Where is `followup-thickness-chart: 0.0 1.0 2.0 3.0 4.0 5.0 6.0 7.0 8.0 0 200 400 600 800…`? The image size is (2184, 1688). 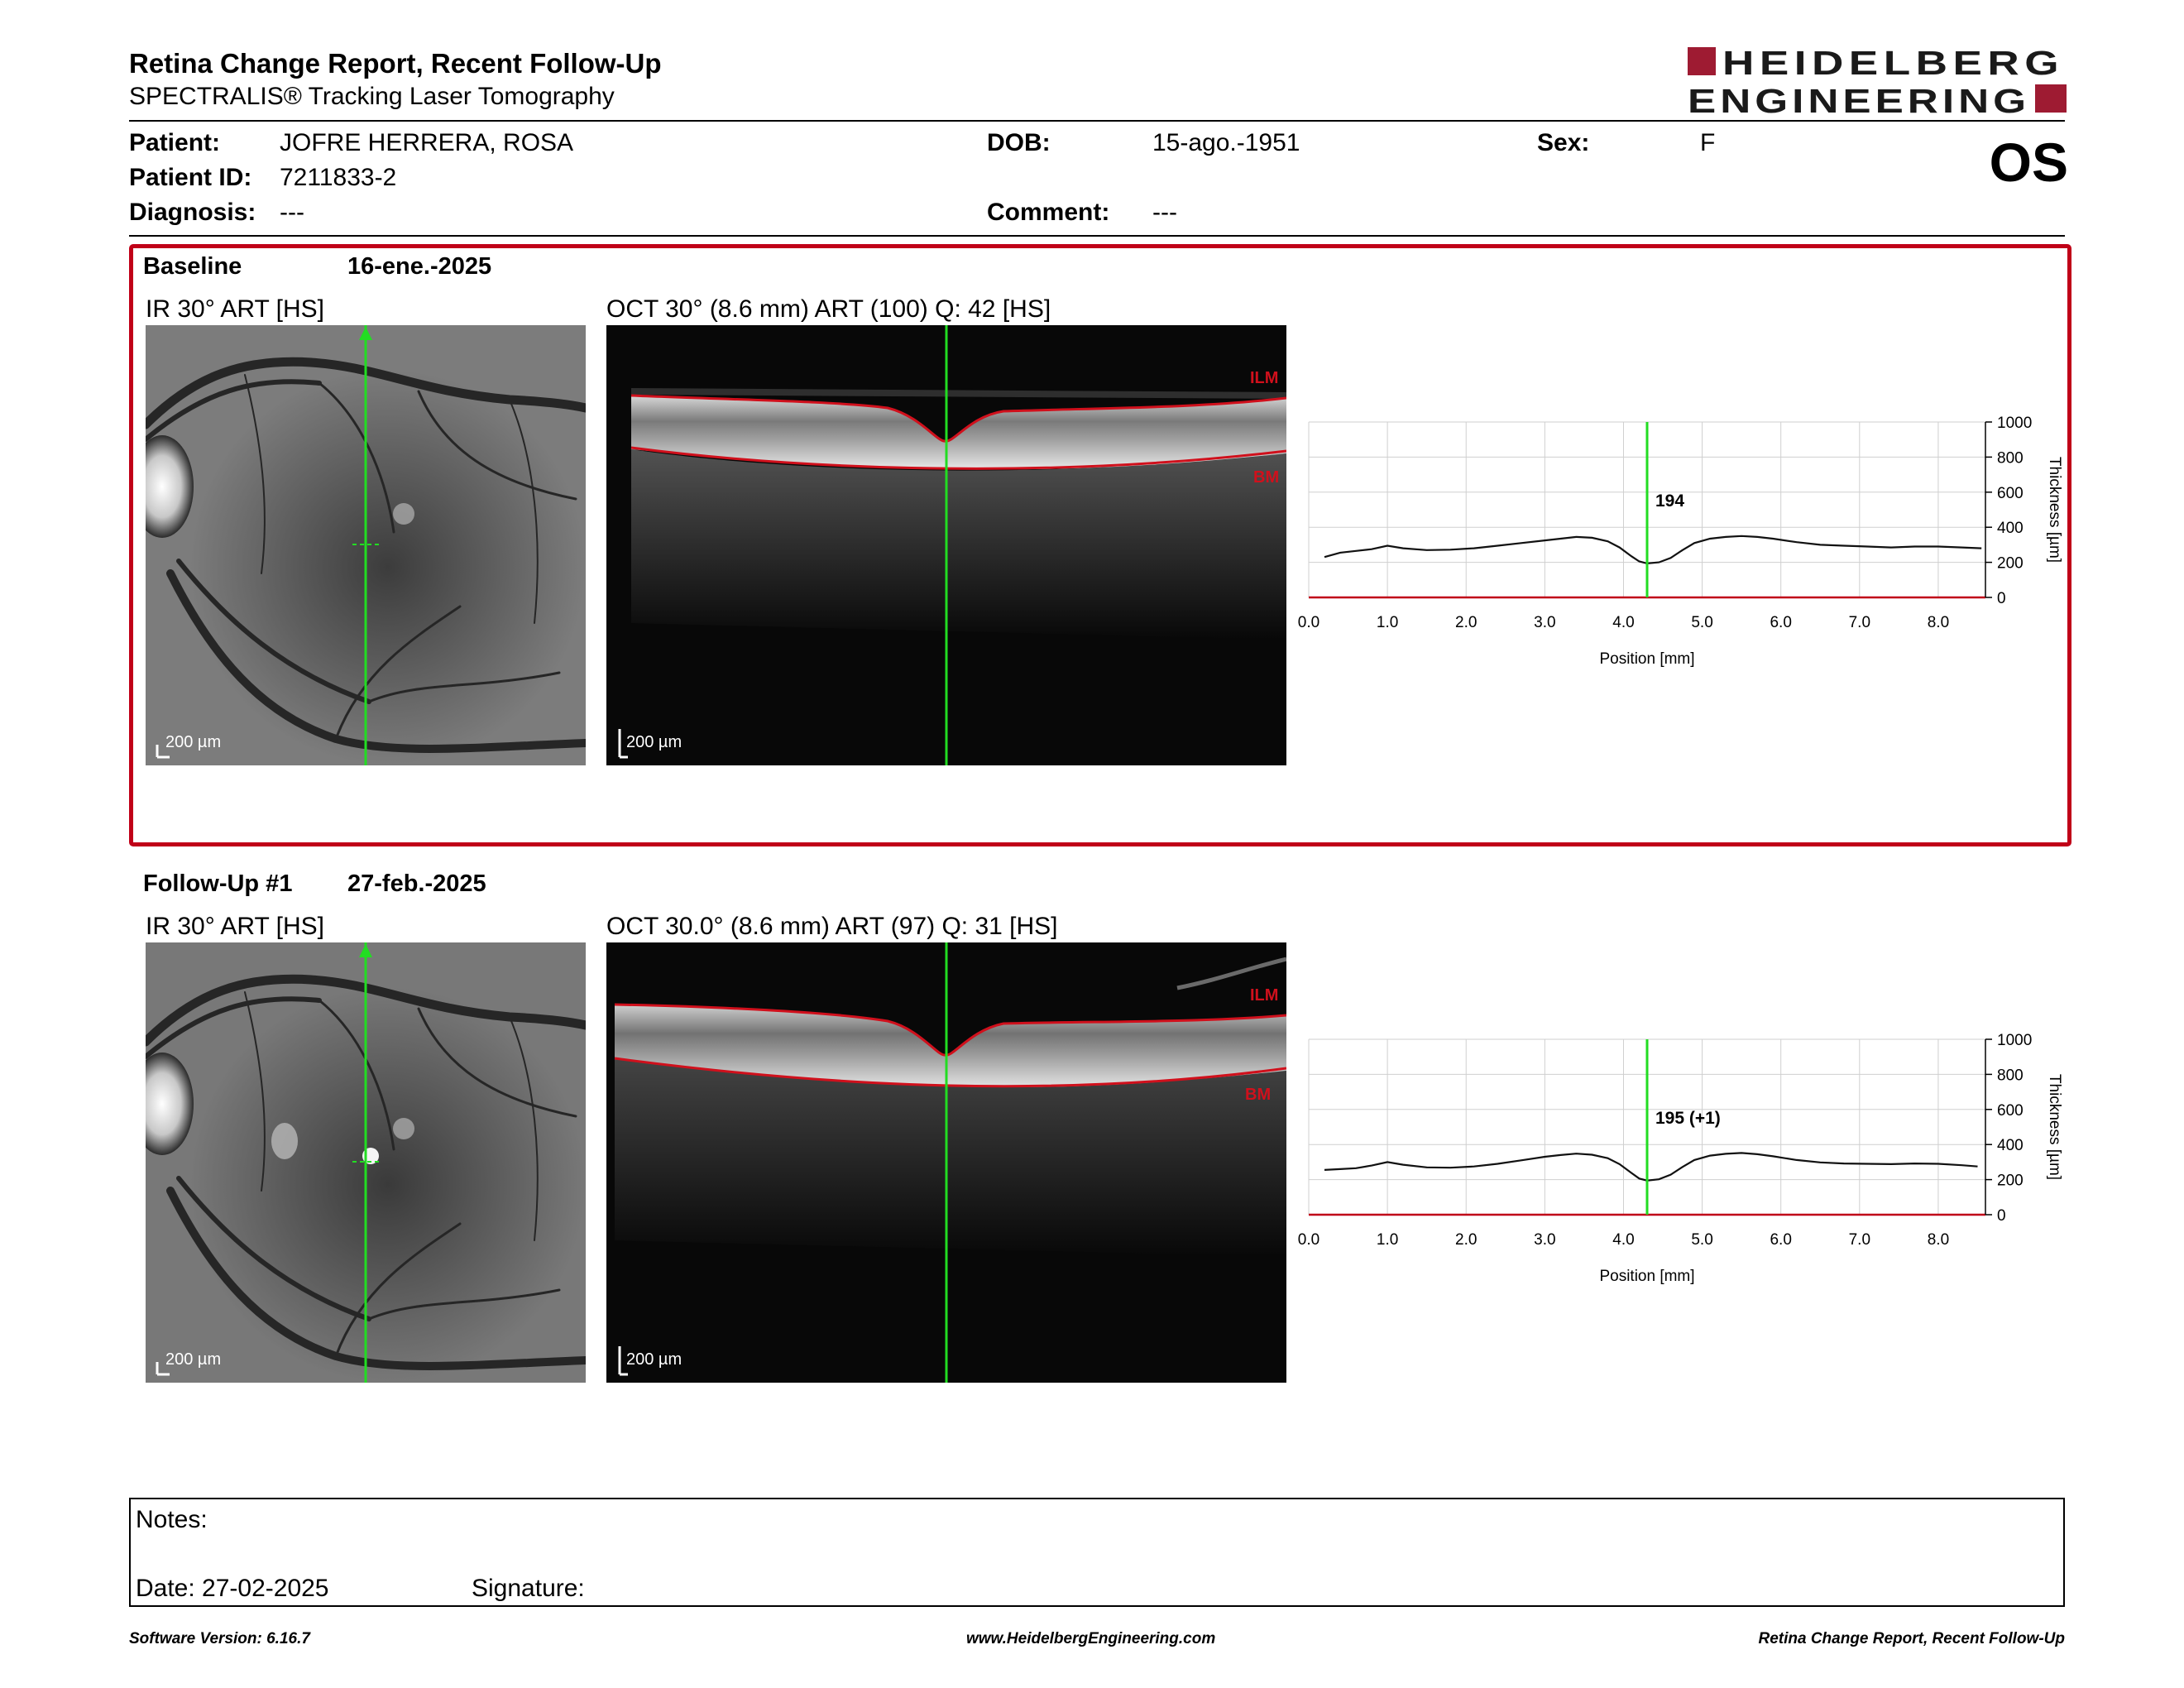 followup-thickness-chart: 0.0 1.0 2.0 3.0 4.0 5.0 6.0 7.0 8.0 0 200 400 600 800… is located at coordinates (1680, 1158).